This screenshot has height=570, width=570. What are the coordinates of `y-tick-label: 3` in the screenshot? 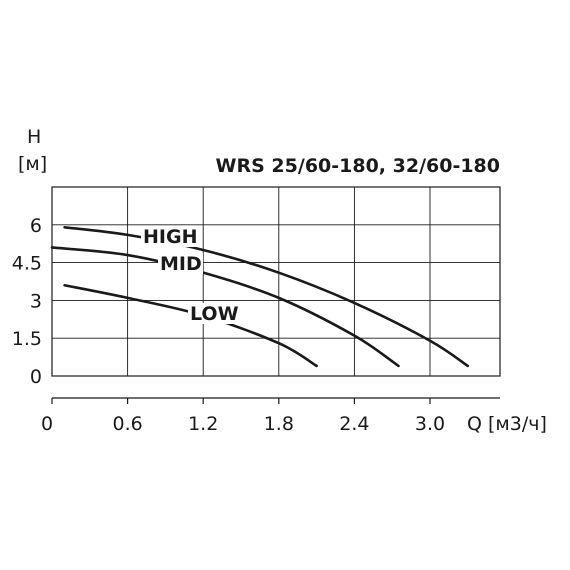 It's located at (36, 301).